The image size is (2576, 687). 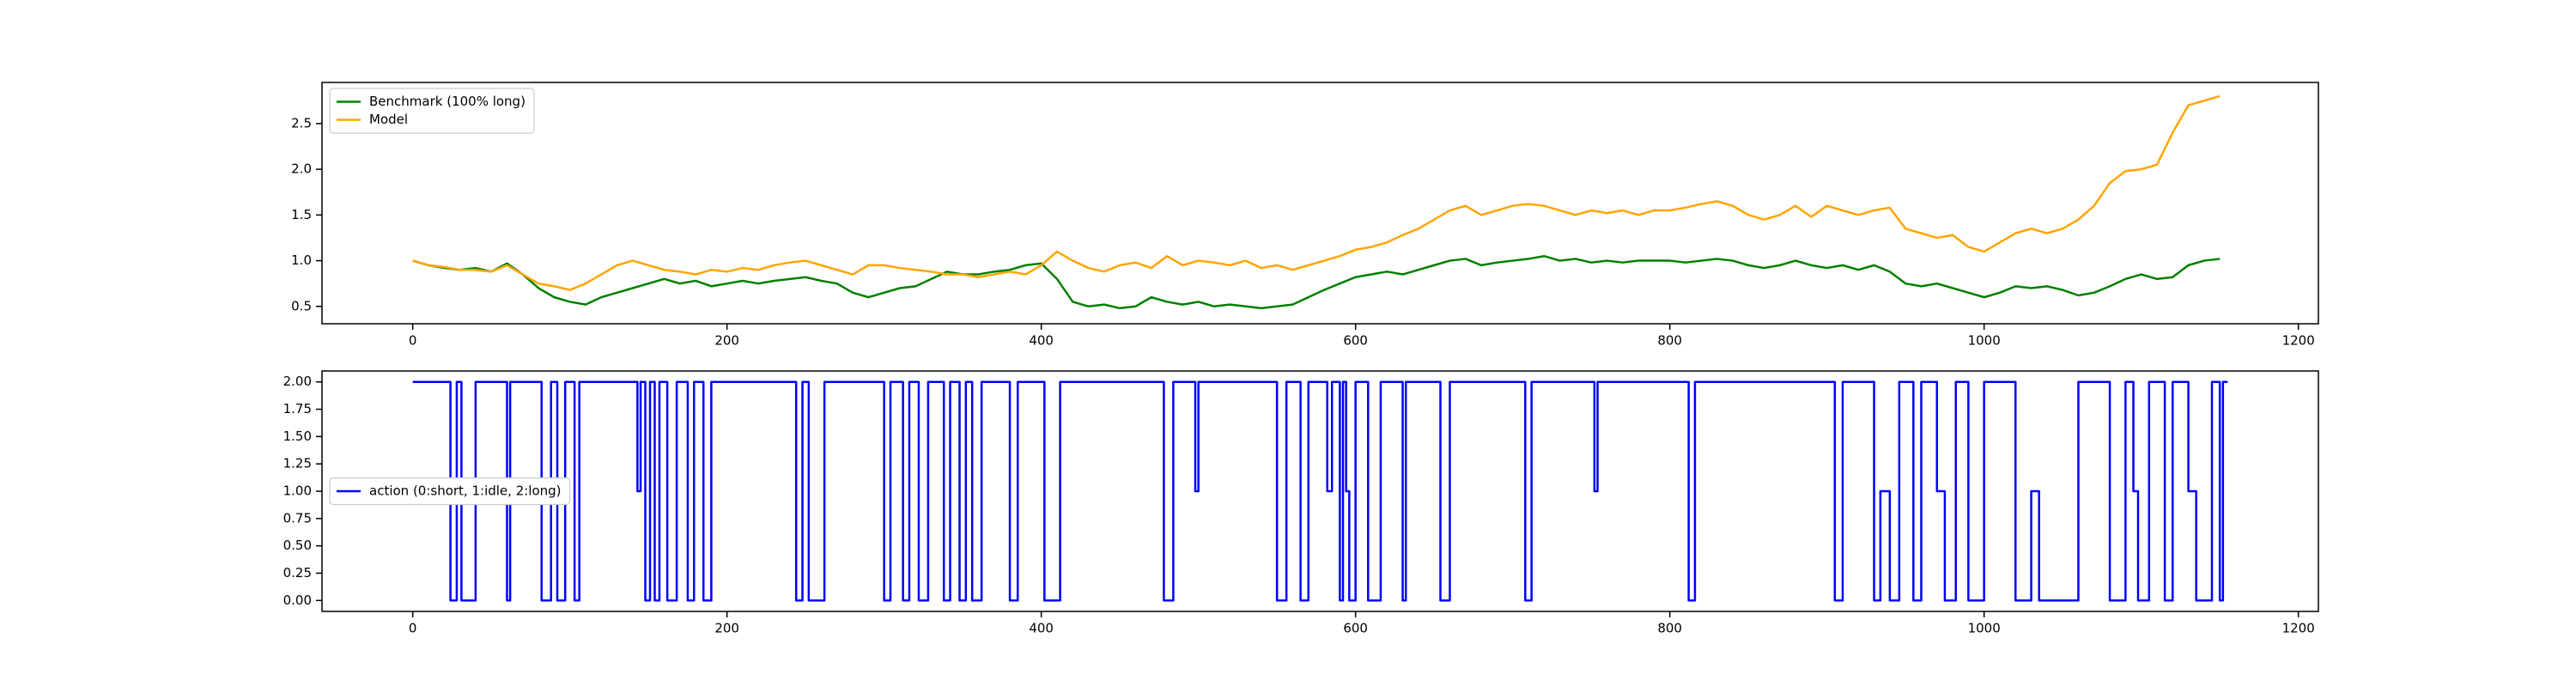 I want to click on y-tick-label: 2.00, so click(x=297, y=381).